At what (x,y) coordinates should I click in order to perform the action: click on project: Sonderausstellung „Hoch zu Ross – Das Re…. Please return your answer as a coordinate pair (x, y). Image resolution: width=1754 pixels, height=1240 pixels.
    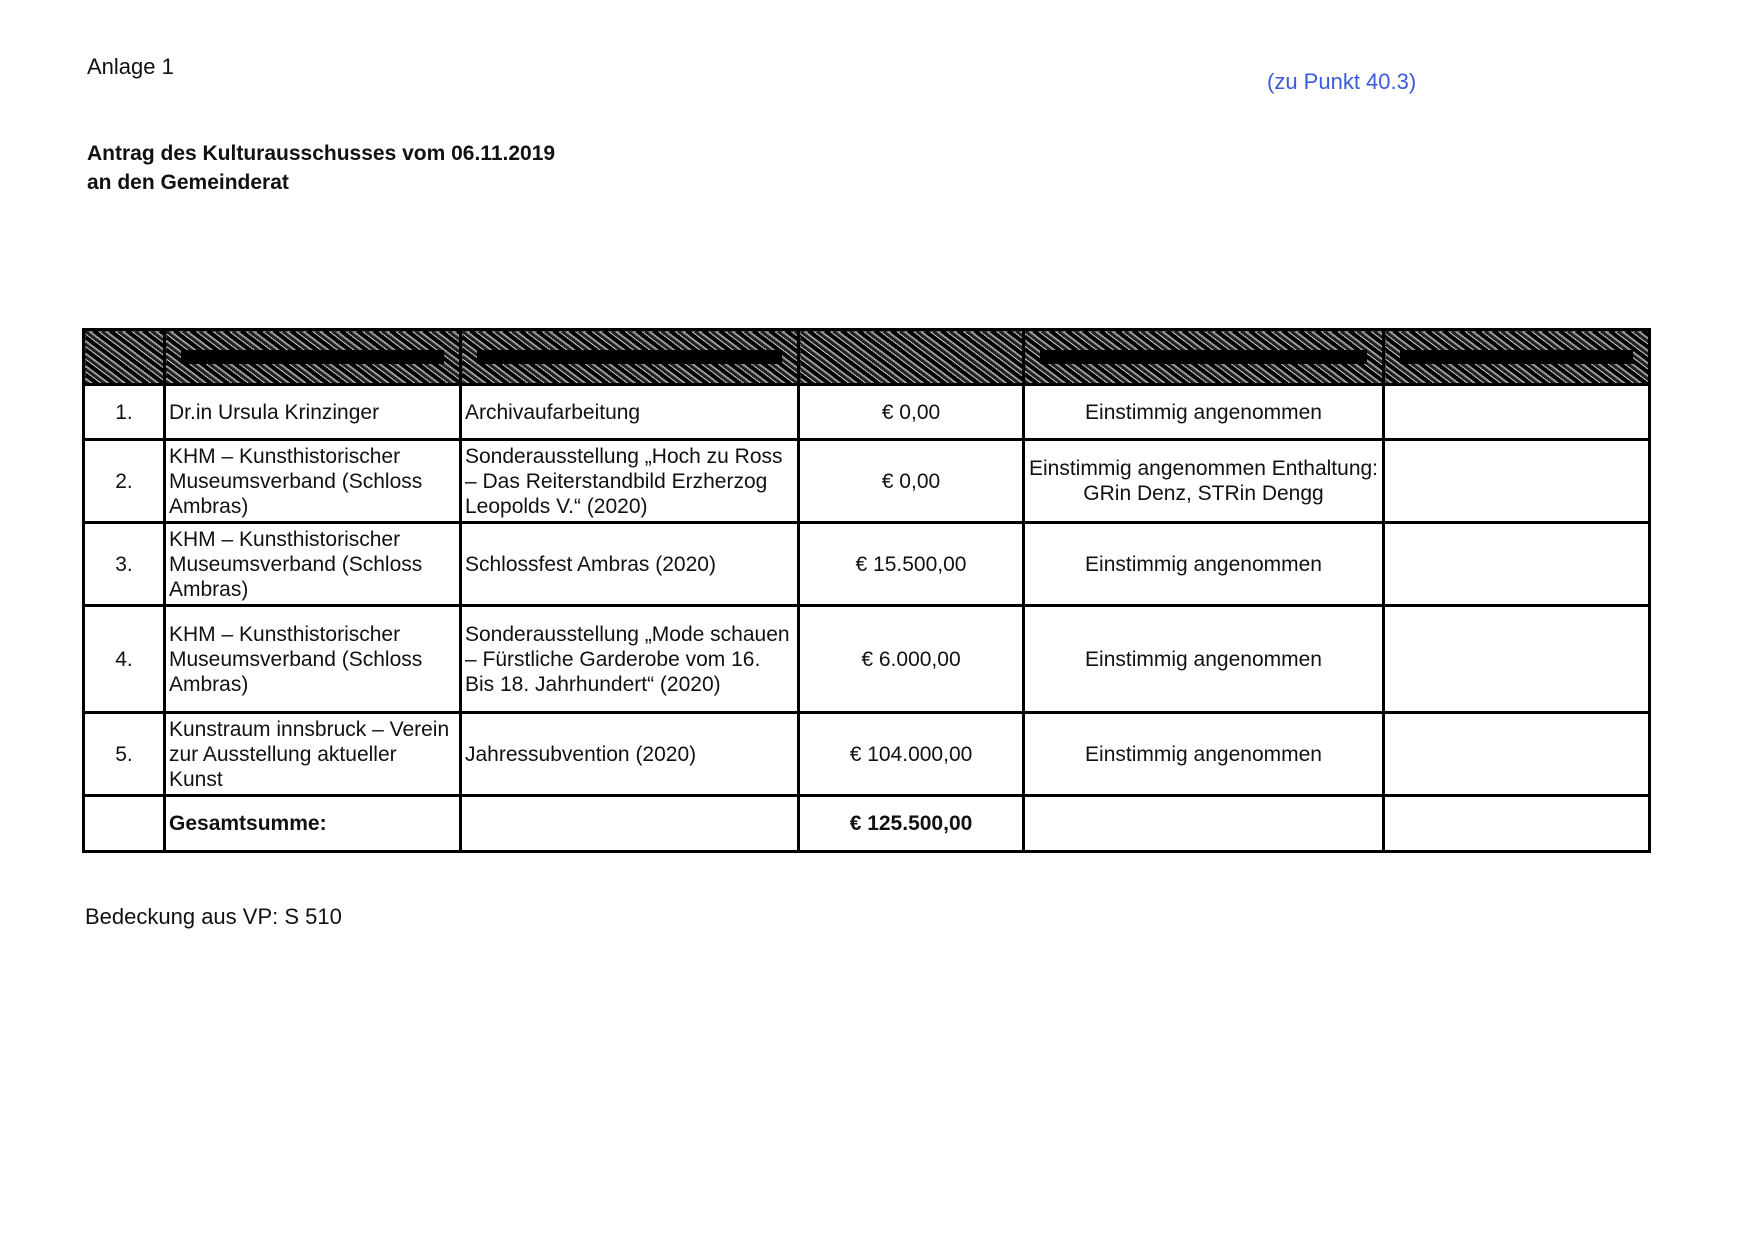
    Looking at the image, I should click on (629, 481).